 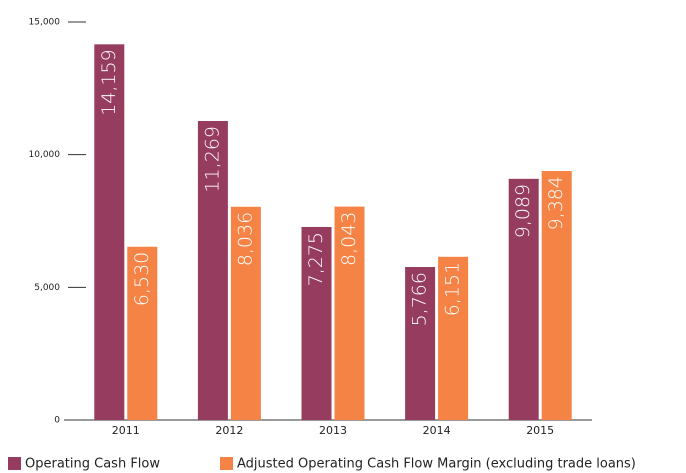 What do you see at coordinates (45, 155) in the screenshot?
I see `y-tick-label: 10,000` at bounding box center [45, 155].